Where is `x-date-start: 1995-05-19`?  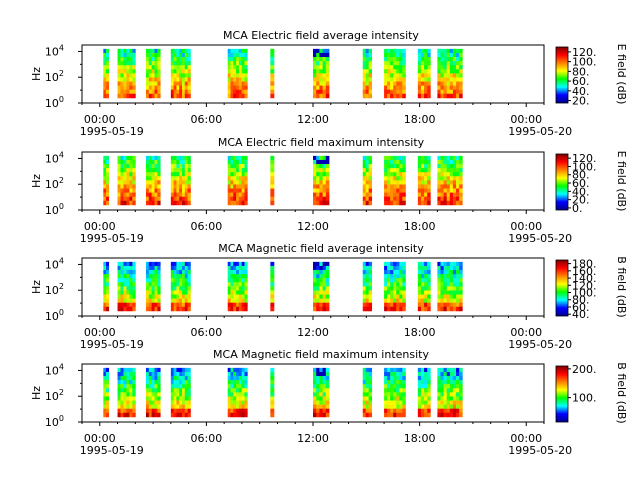
x-date-start: 1995-05-19 is located at coordinates (112, 238).